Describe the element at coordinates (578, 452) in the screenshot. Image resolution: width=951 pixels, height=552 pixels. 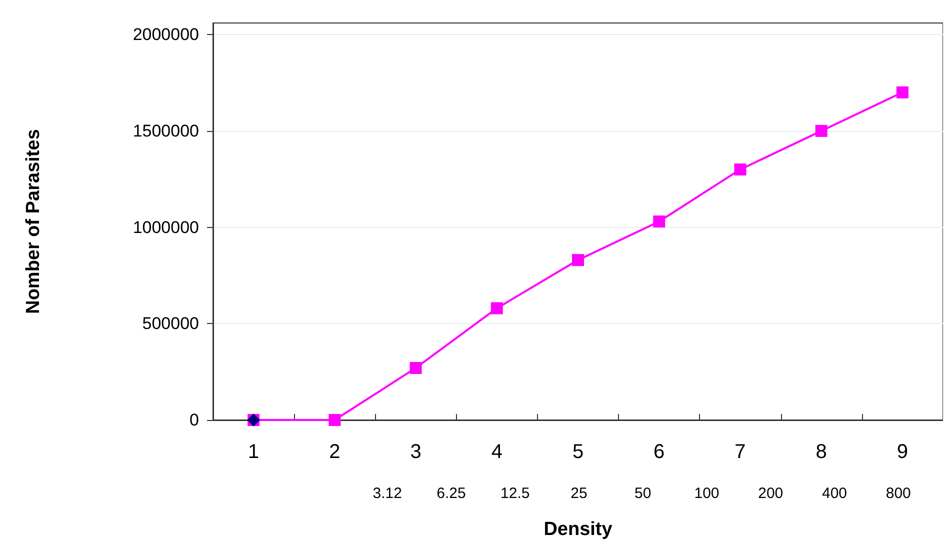
I see `x-tick-label: 5` at that location.